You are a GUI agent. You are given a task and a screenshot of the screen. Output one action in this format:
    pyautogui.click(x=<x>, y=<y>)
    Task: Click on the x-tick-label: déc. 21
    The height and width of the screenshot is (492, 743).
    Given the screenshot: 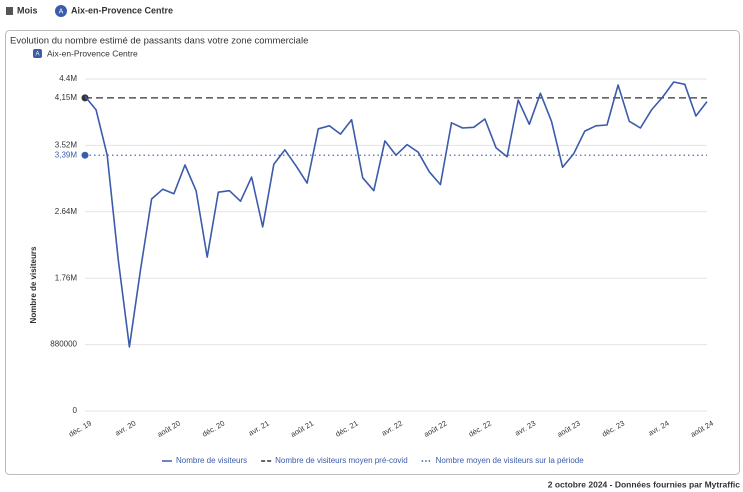 What is the action you would take?
    pyautogui.click(x=347, y=429)
    